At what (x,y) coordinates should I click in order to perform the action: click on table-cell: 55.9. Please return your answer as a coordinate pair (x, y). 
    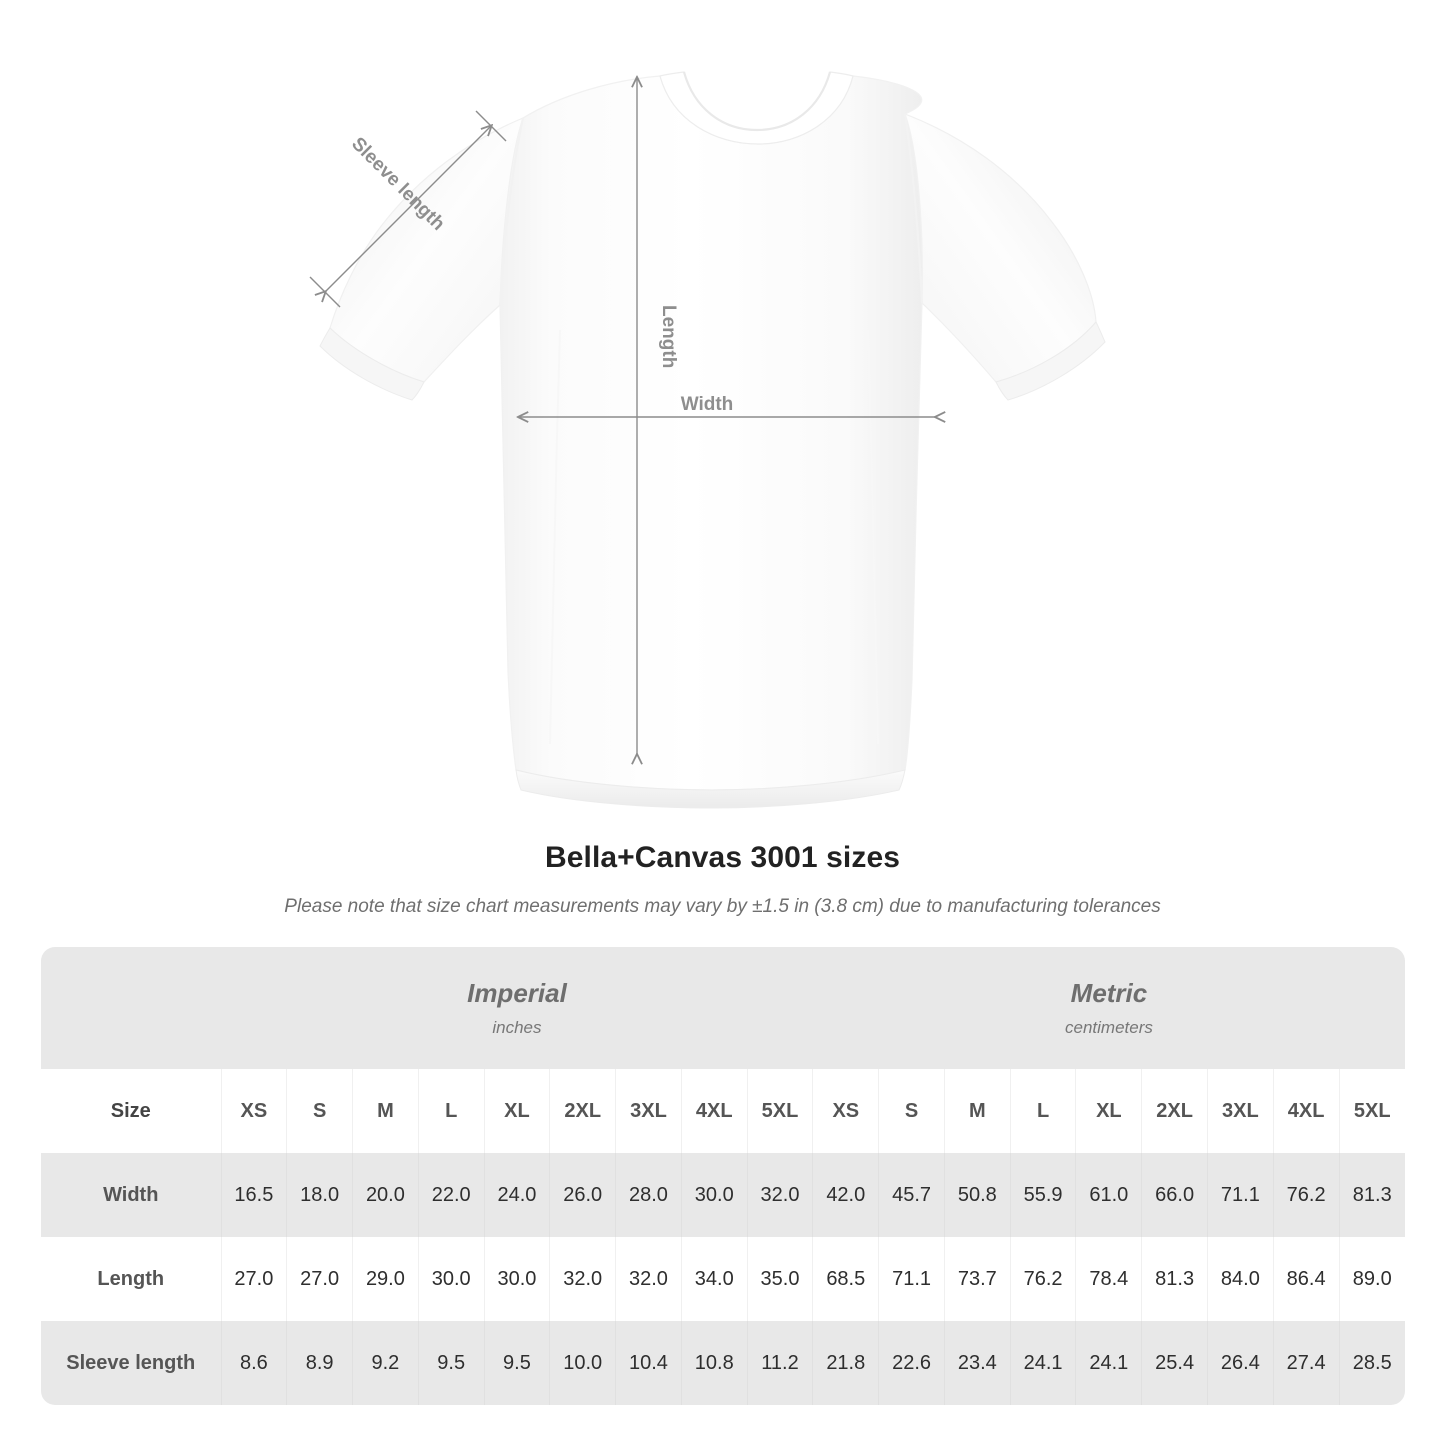
    Looking at the image, I should click on (1042, 1195).